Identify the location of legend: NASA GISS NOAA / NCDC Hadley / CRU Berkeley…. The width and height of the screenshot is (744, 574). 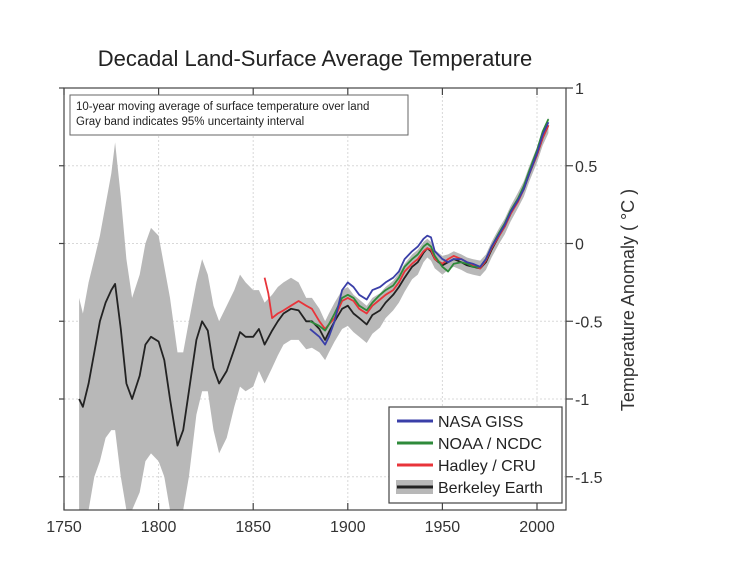
(475, 455).